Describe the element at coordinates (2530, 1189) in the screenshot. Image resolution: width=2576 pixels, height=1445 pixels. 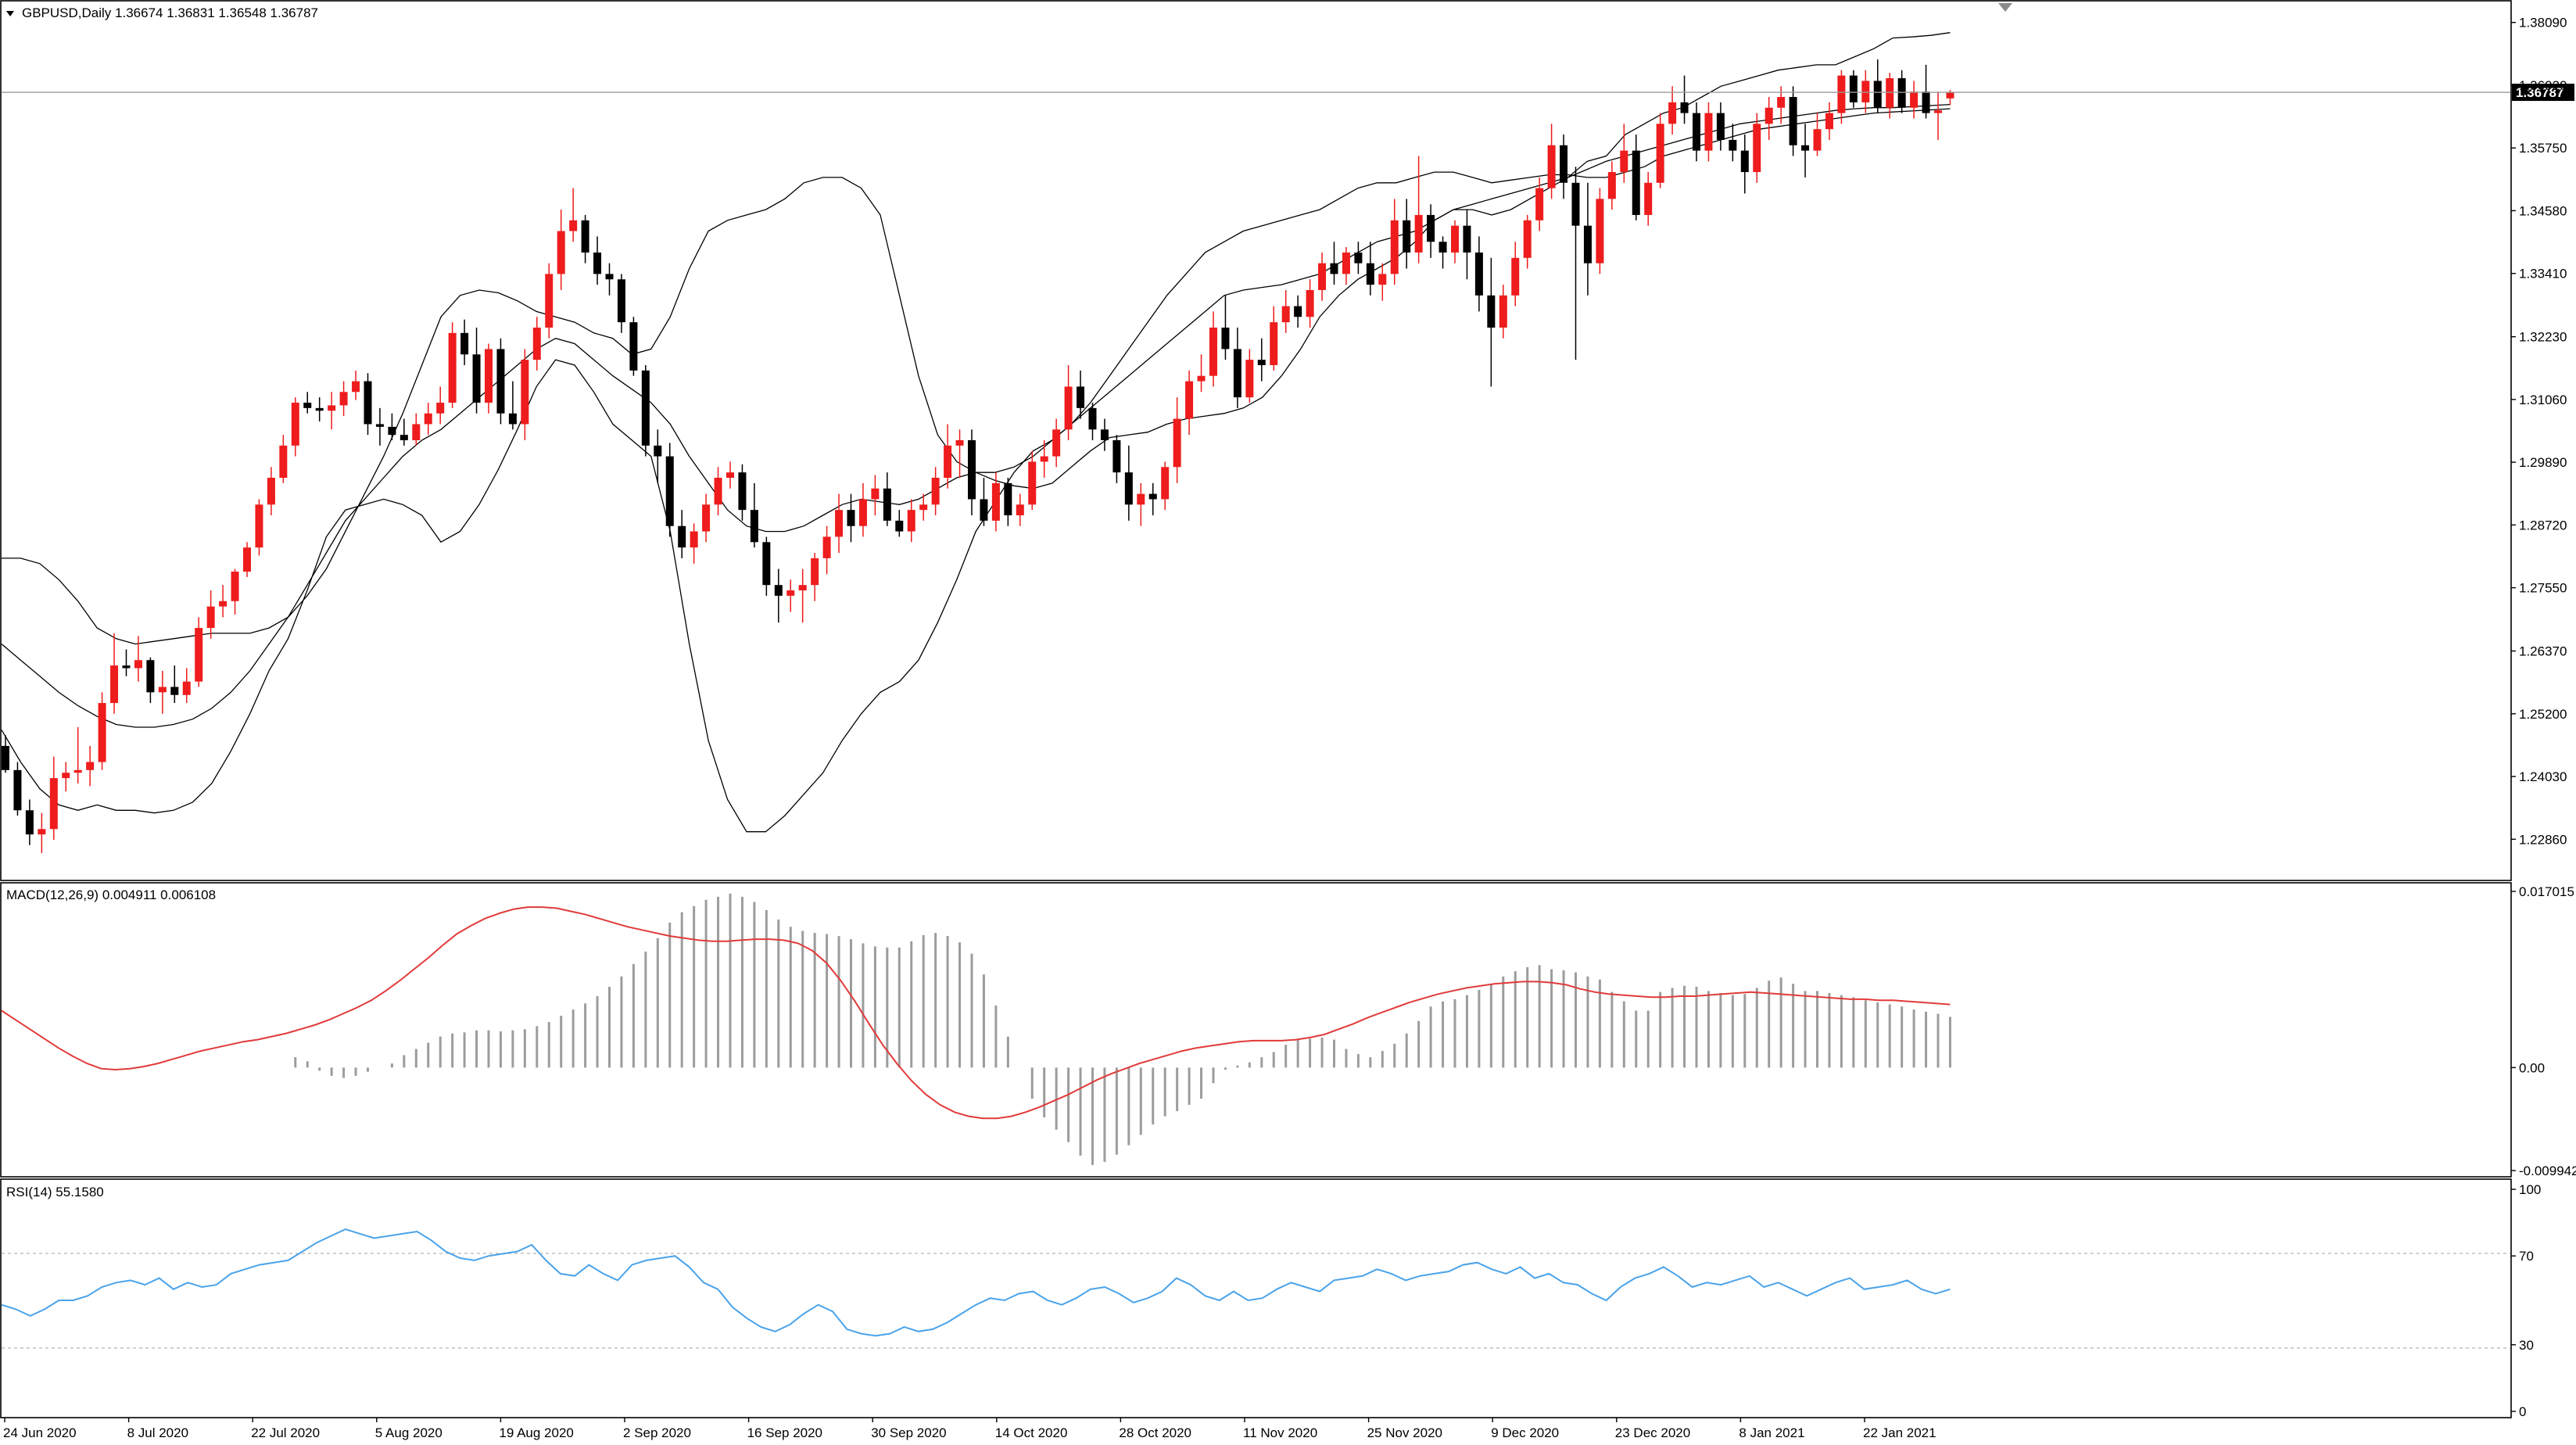
I see `rsi-tick-label: 100` at that location.